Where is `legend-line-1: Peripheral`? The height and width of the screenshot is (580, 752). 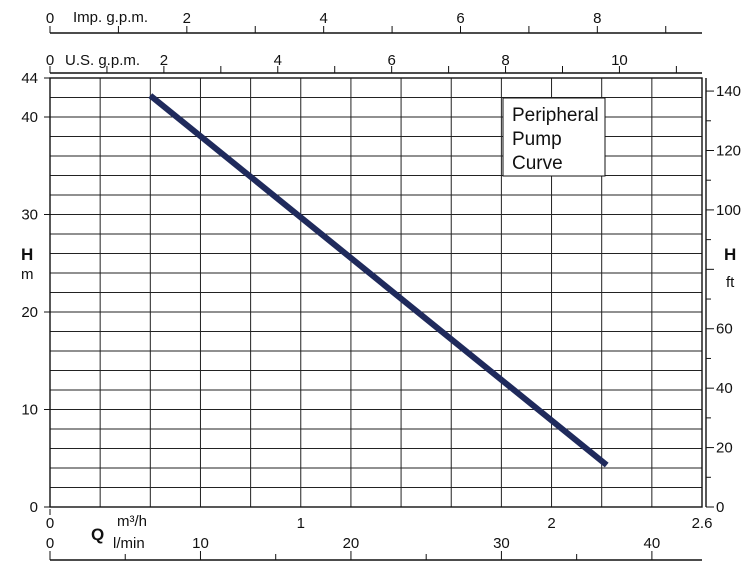 legend-line-1: Peripheral is located at coordinates (555, 115).